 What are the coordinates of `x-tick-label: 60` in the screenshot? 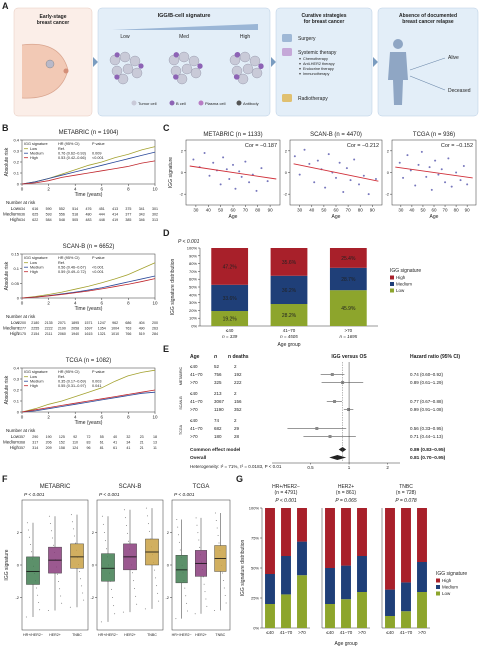 It's located at (336, 210).